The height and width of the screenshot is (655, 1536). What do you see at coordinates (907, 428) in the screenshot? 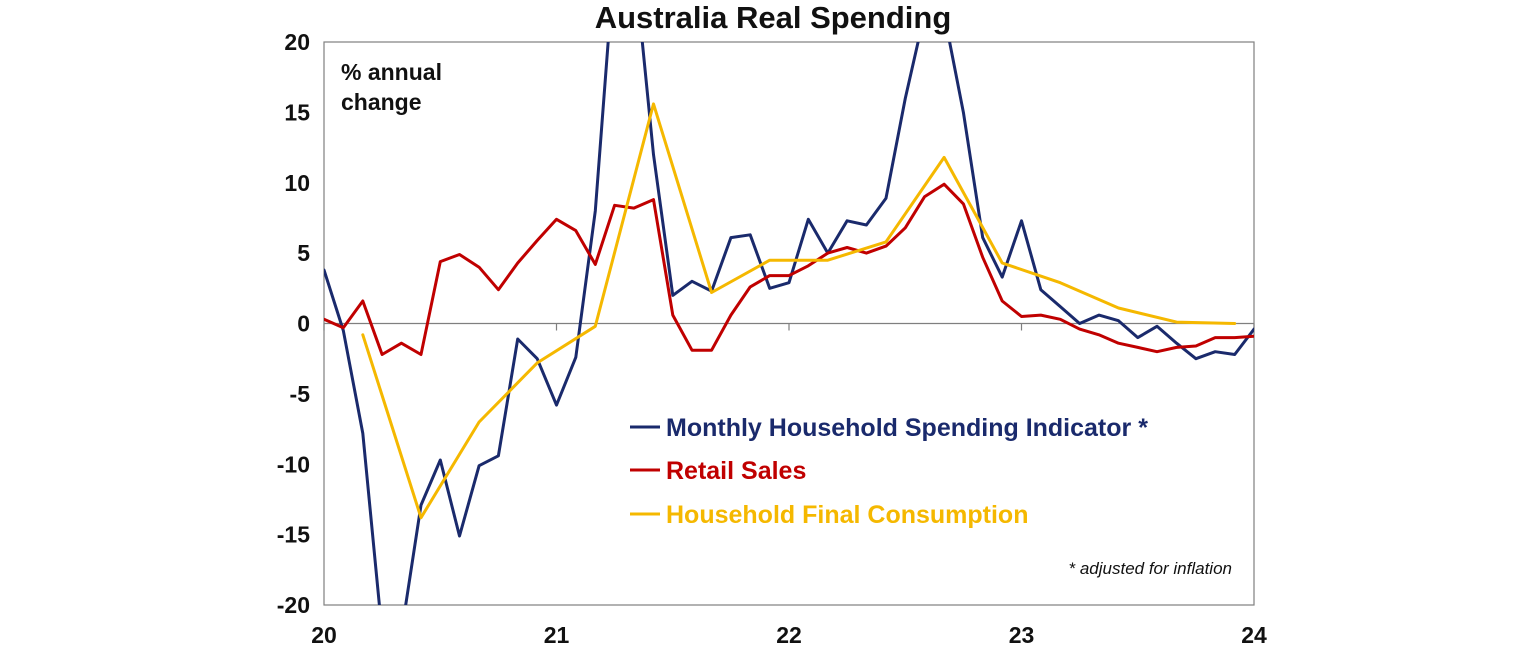
I see `legend-label-monthly-indicator: Monthly Household Spending Indicator *` at bounding box center [907, 428].